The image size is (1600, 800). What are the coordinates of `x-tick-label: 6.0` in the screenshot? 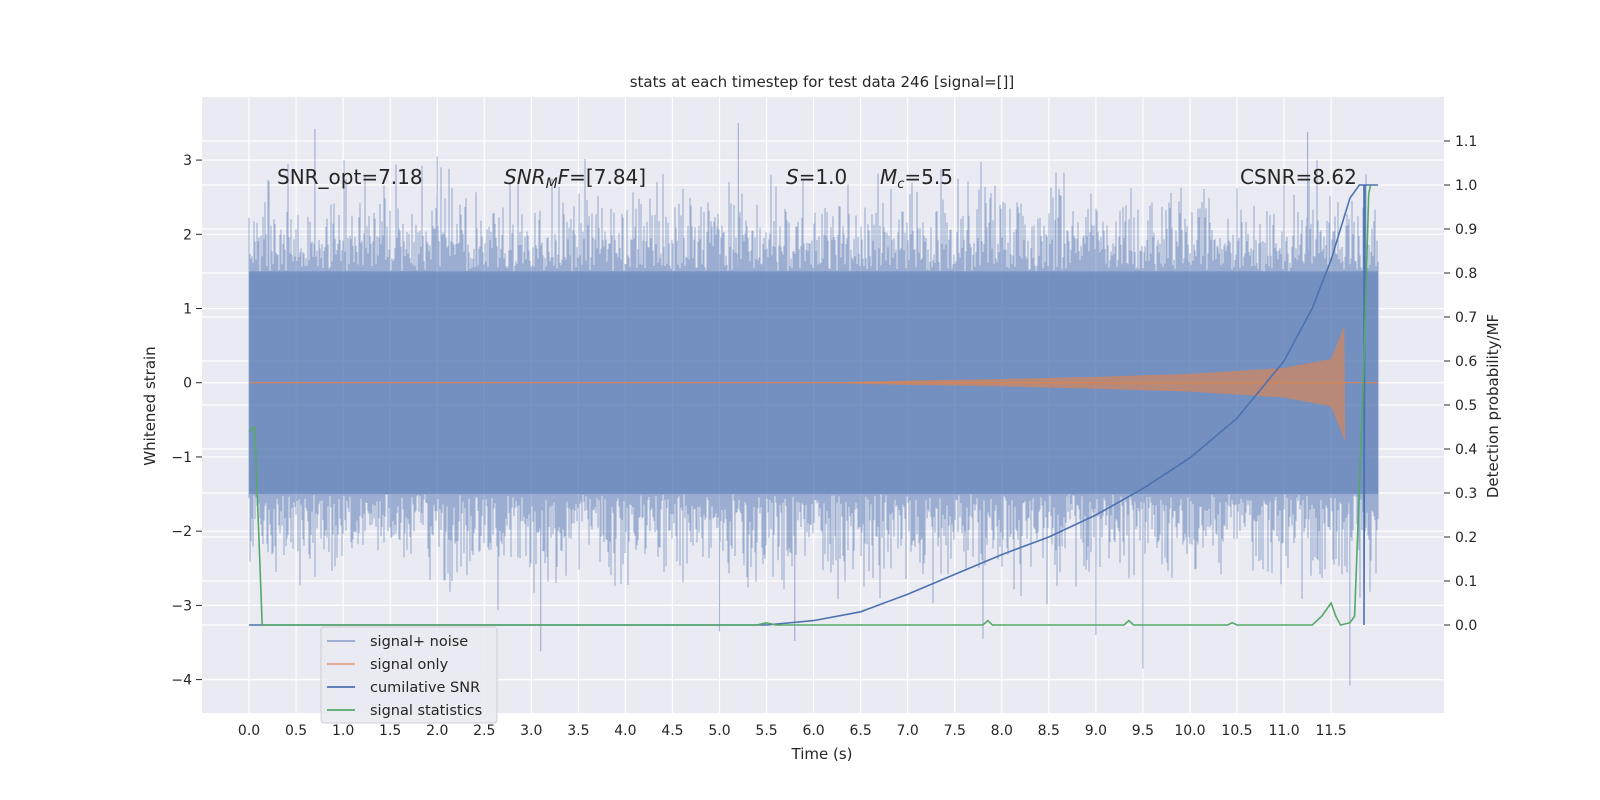 It's located at (813, 731).